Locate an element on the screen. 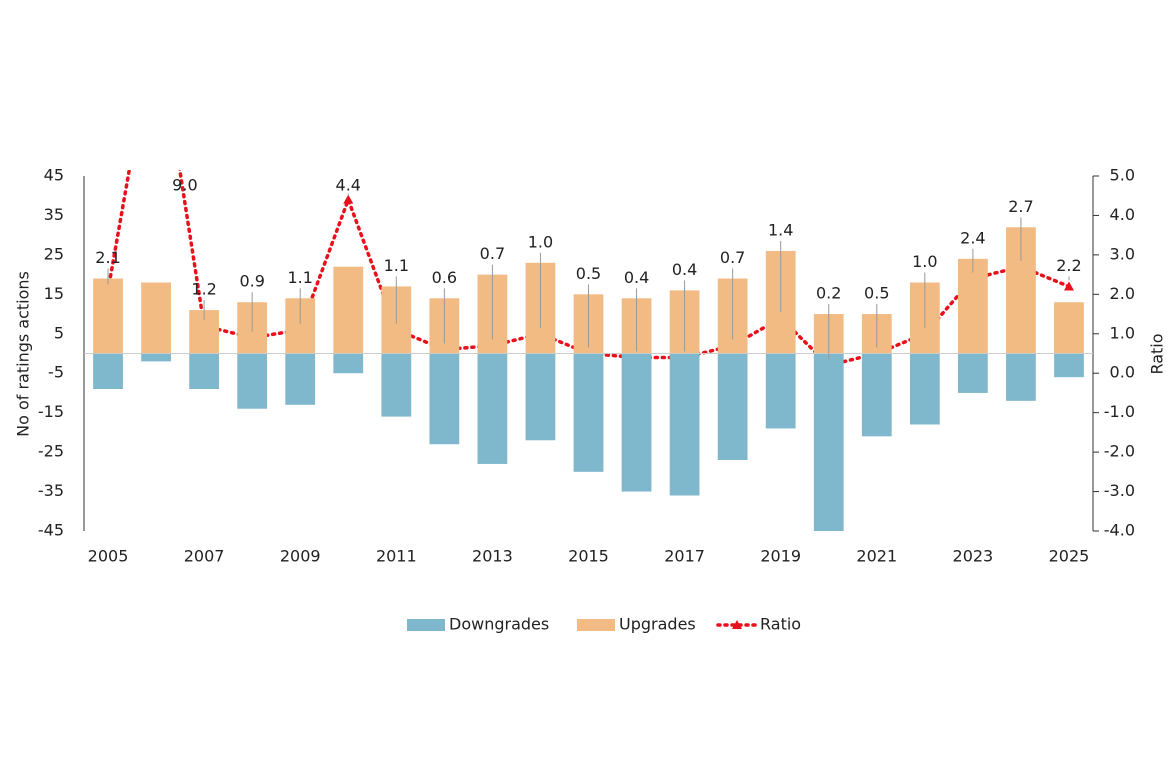 The image size is (1175, 783). y-tick-label: 15 is located at coordinates (54, 293).